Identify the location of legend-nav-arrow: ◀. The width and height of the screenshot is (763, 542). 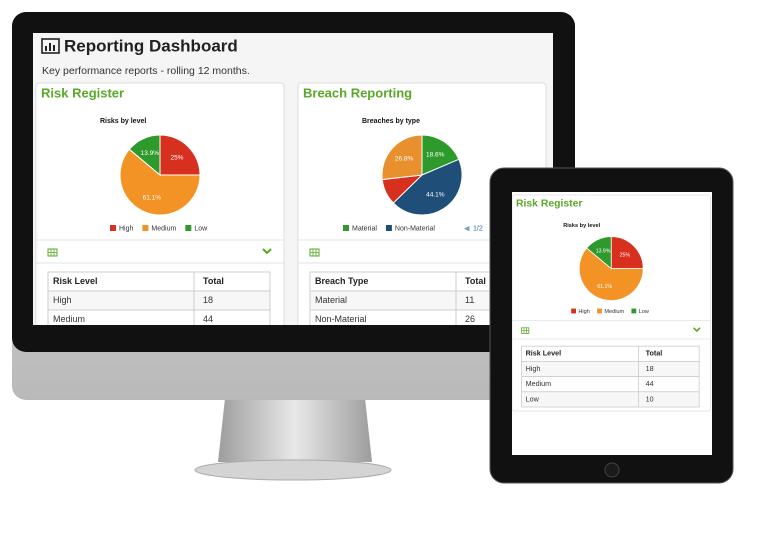
(467, 228).